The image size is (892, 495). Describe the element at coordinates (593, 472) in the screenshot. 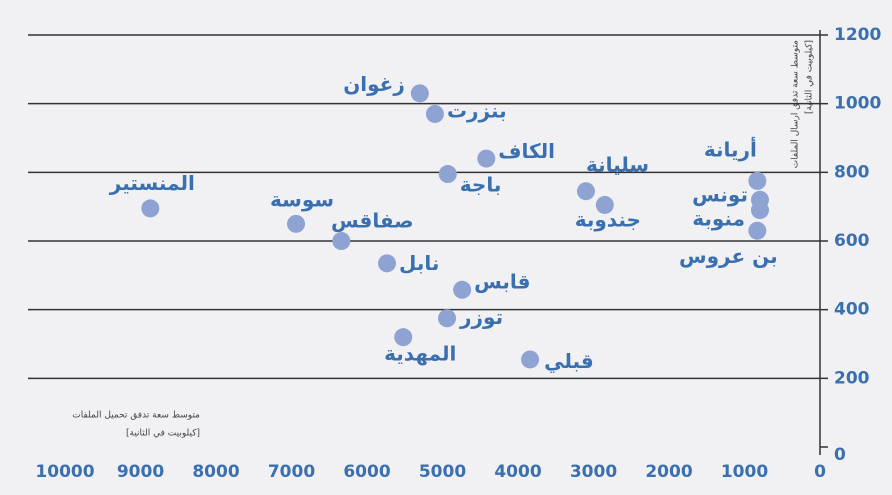

I see `x-tick-label: 3000` at that location.